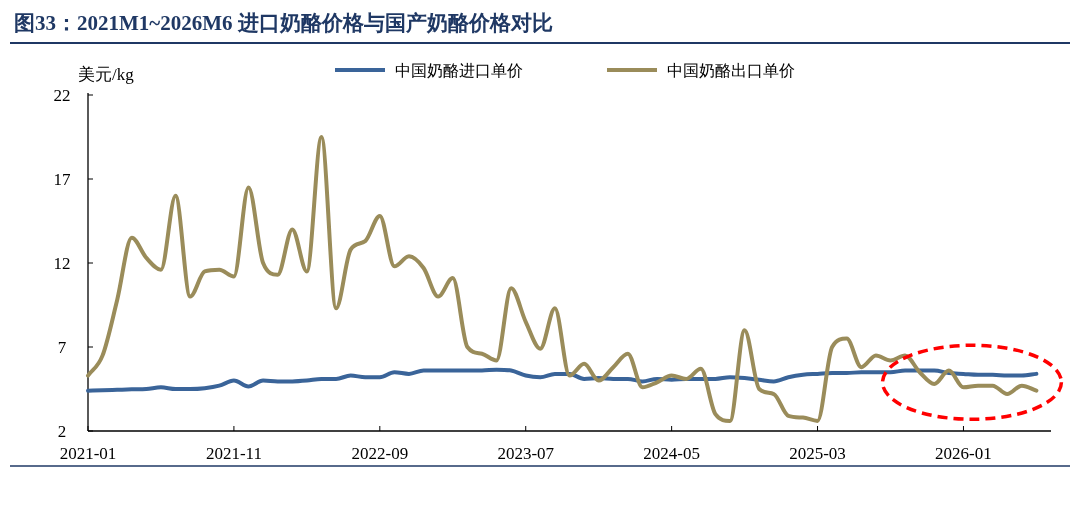 The width and height of the screenshot is (1080, 517). What do you see at coordinates (62, 431) in the screenshot?
I see `y-tick-label: 2` at bounding box center [62, 431].